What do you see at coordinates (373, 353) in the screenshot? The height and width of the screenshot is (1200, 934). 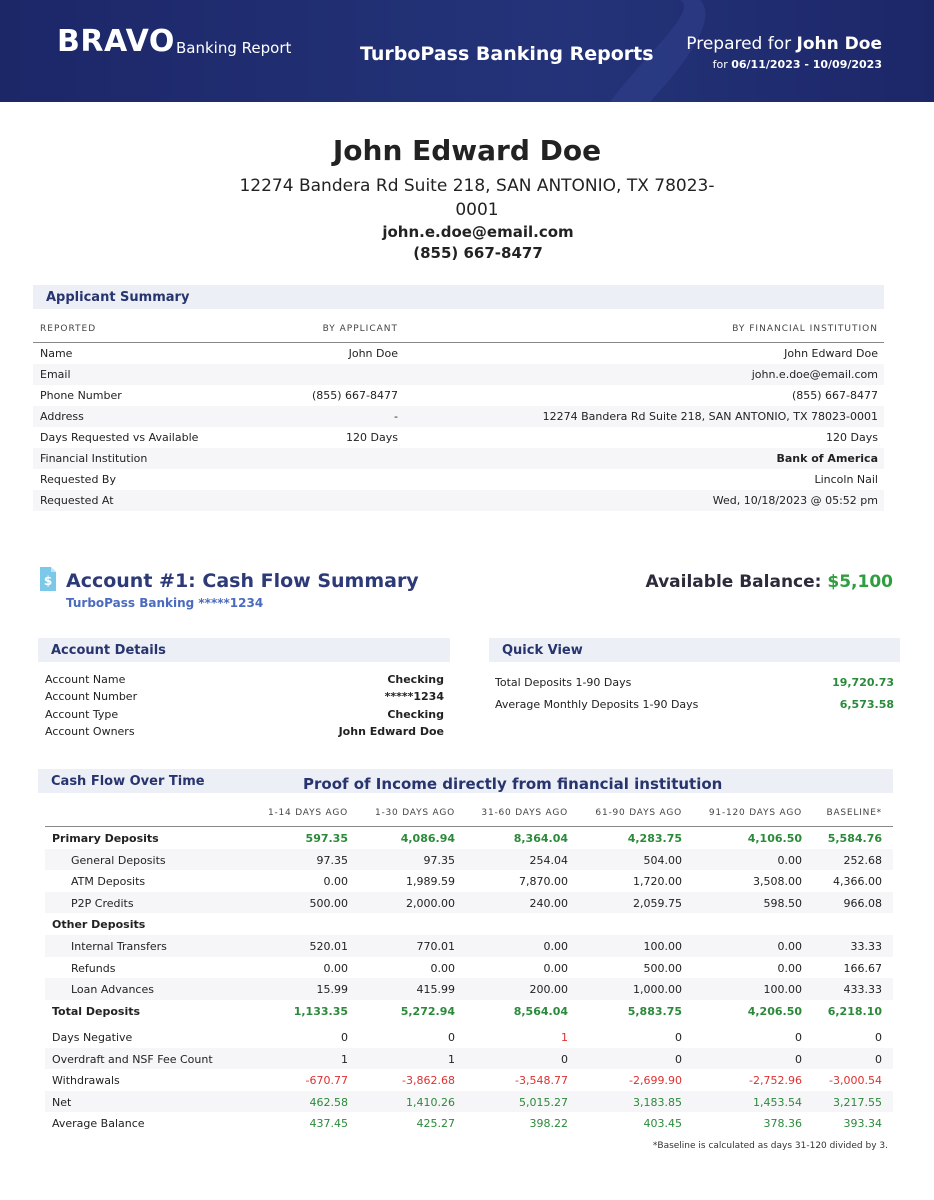 I see `summary-cell: John Doe` at bounding box center [373, 353].